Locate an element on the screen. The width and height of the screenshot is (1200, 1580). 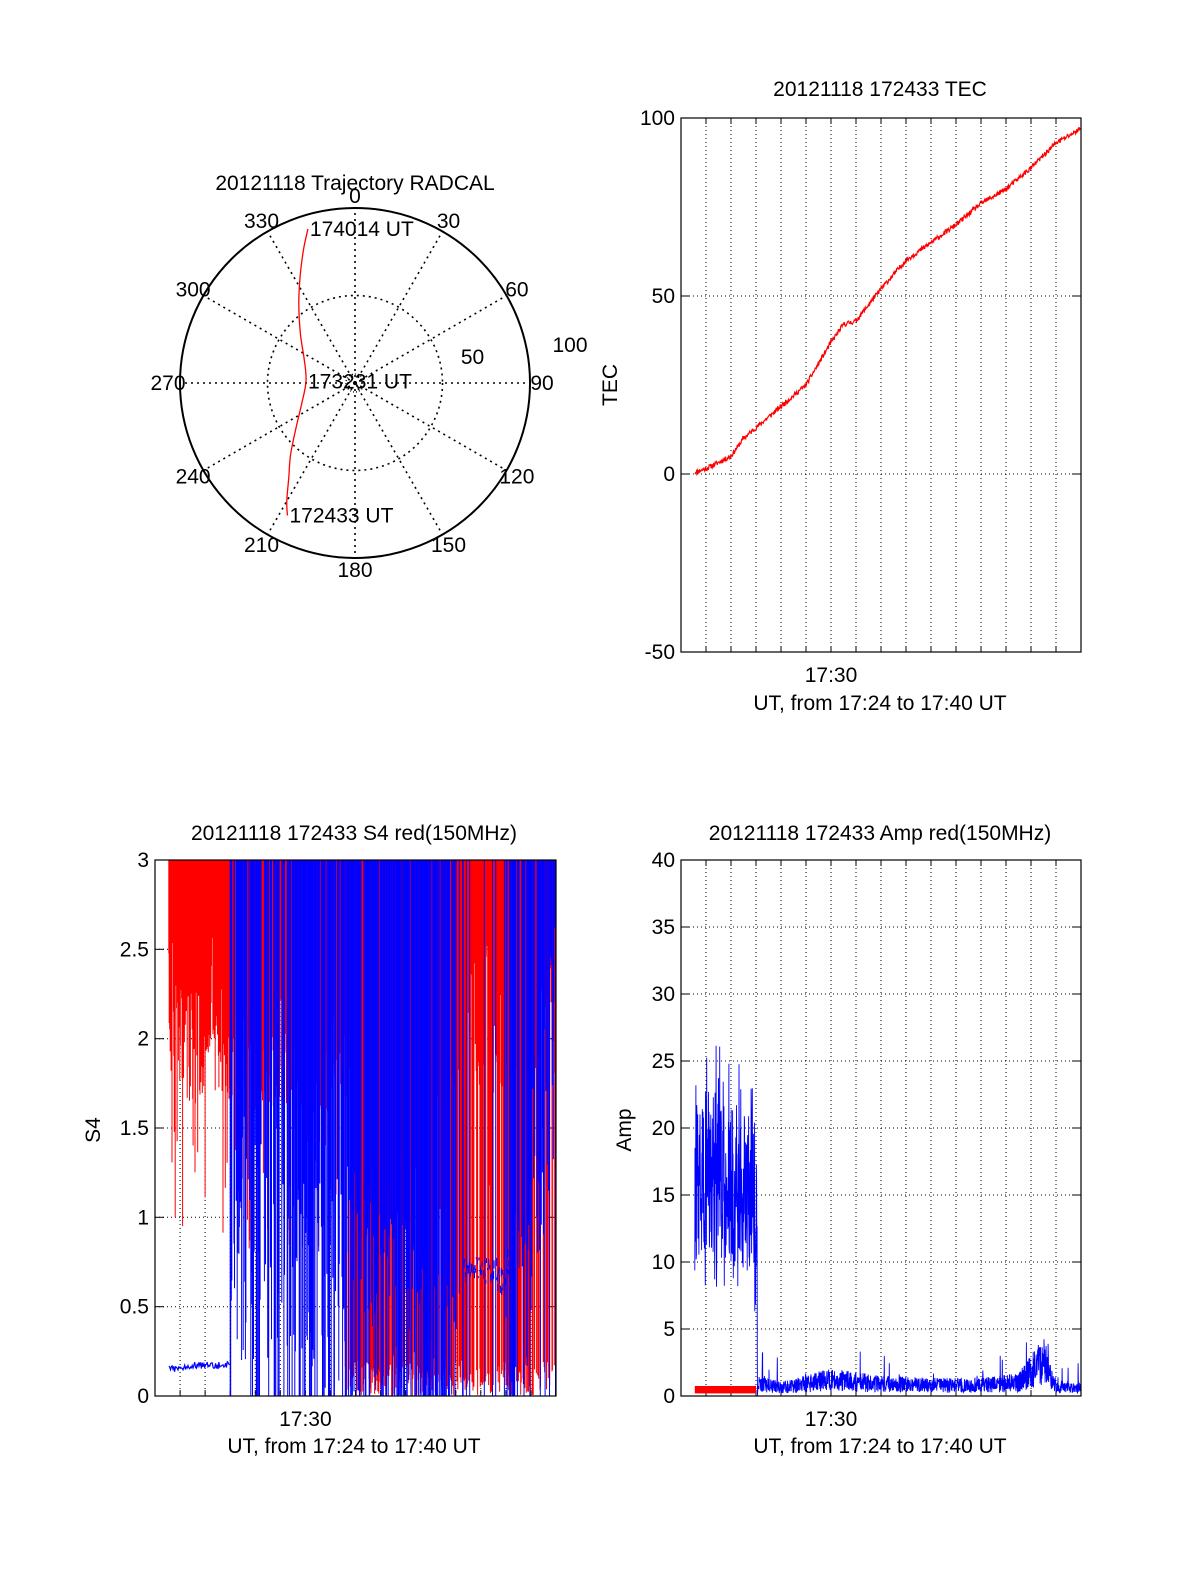
tec-x-axis-label: UT, from 17:24 to 17:40 UT is located at coordinates (879, 703).